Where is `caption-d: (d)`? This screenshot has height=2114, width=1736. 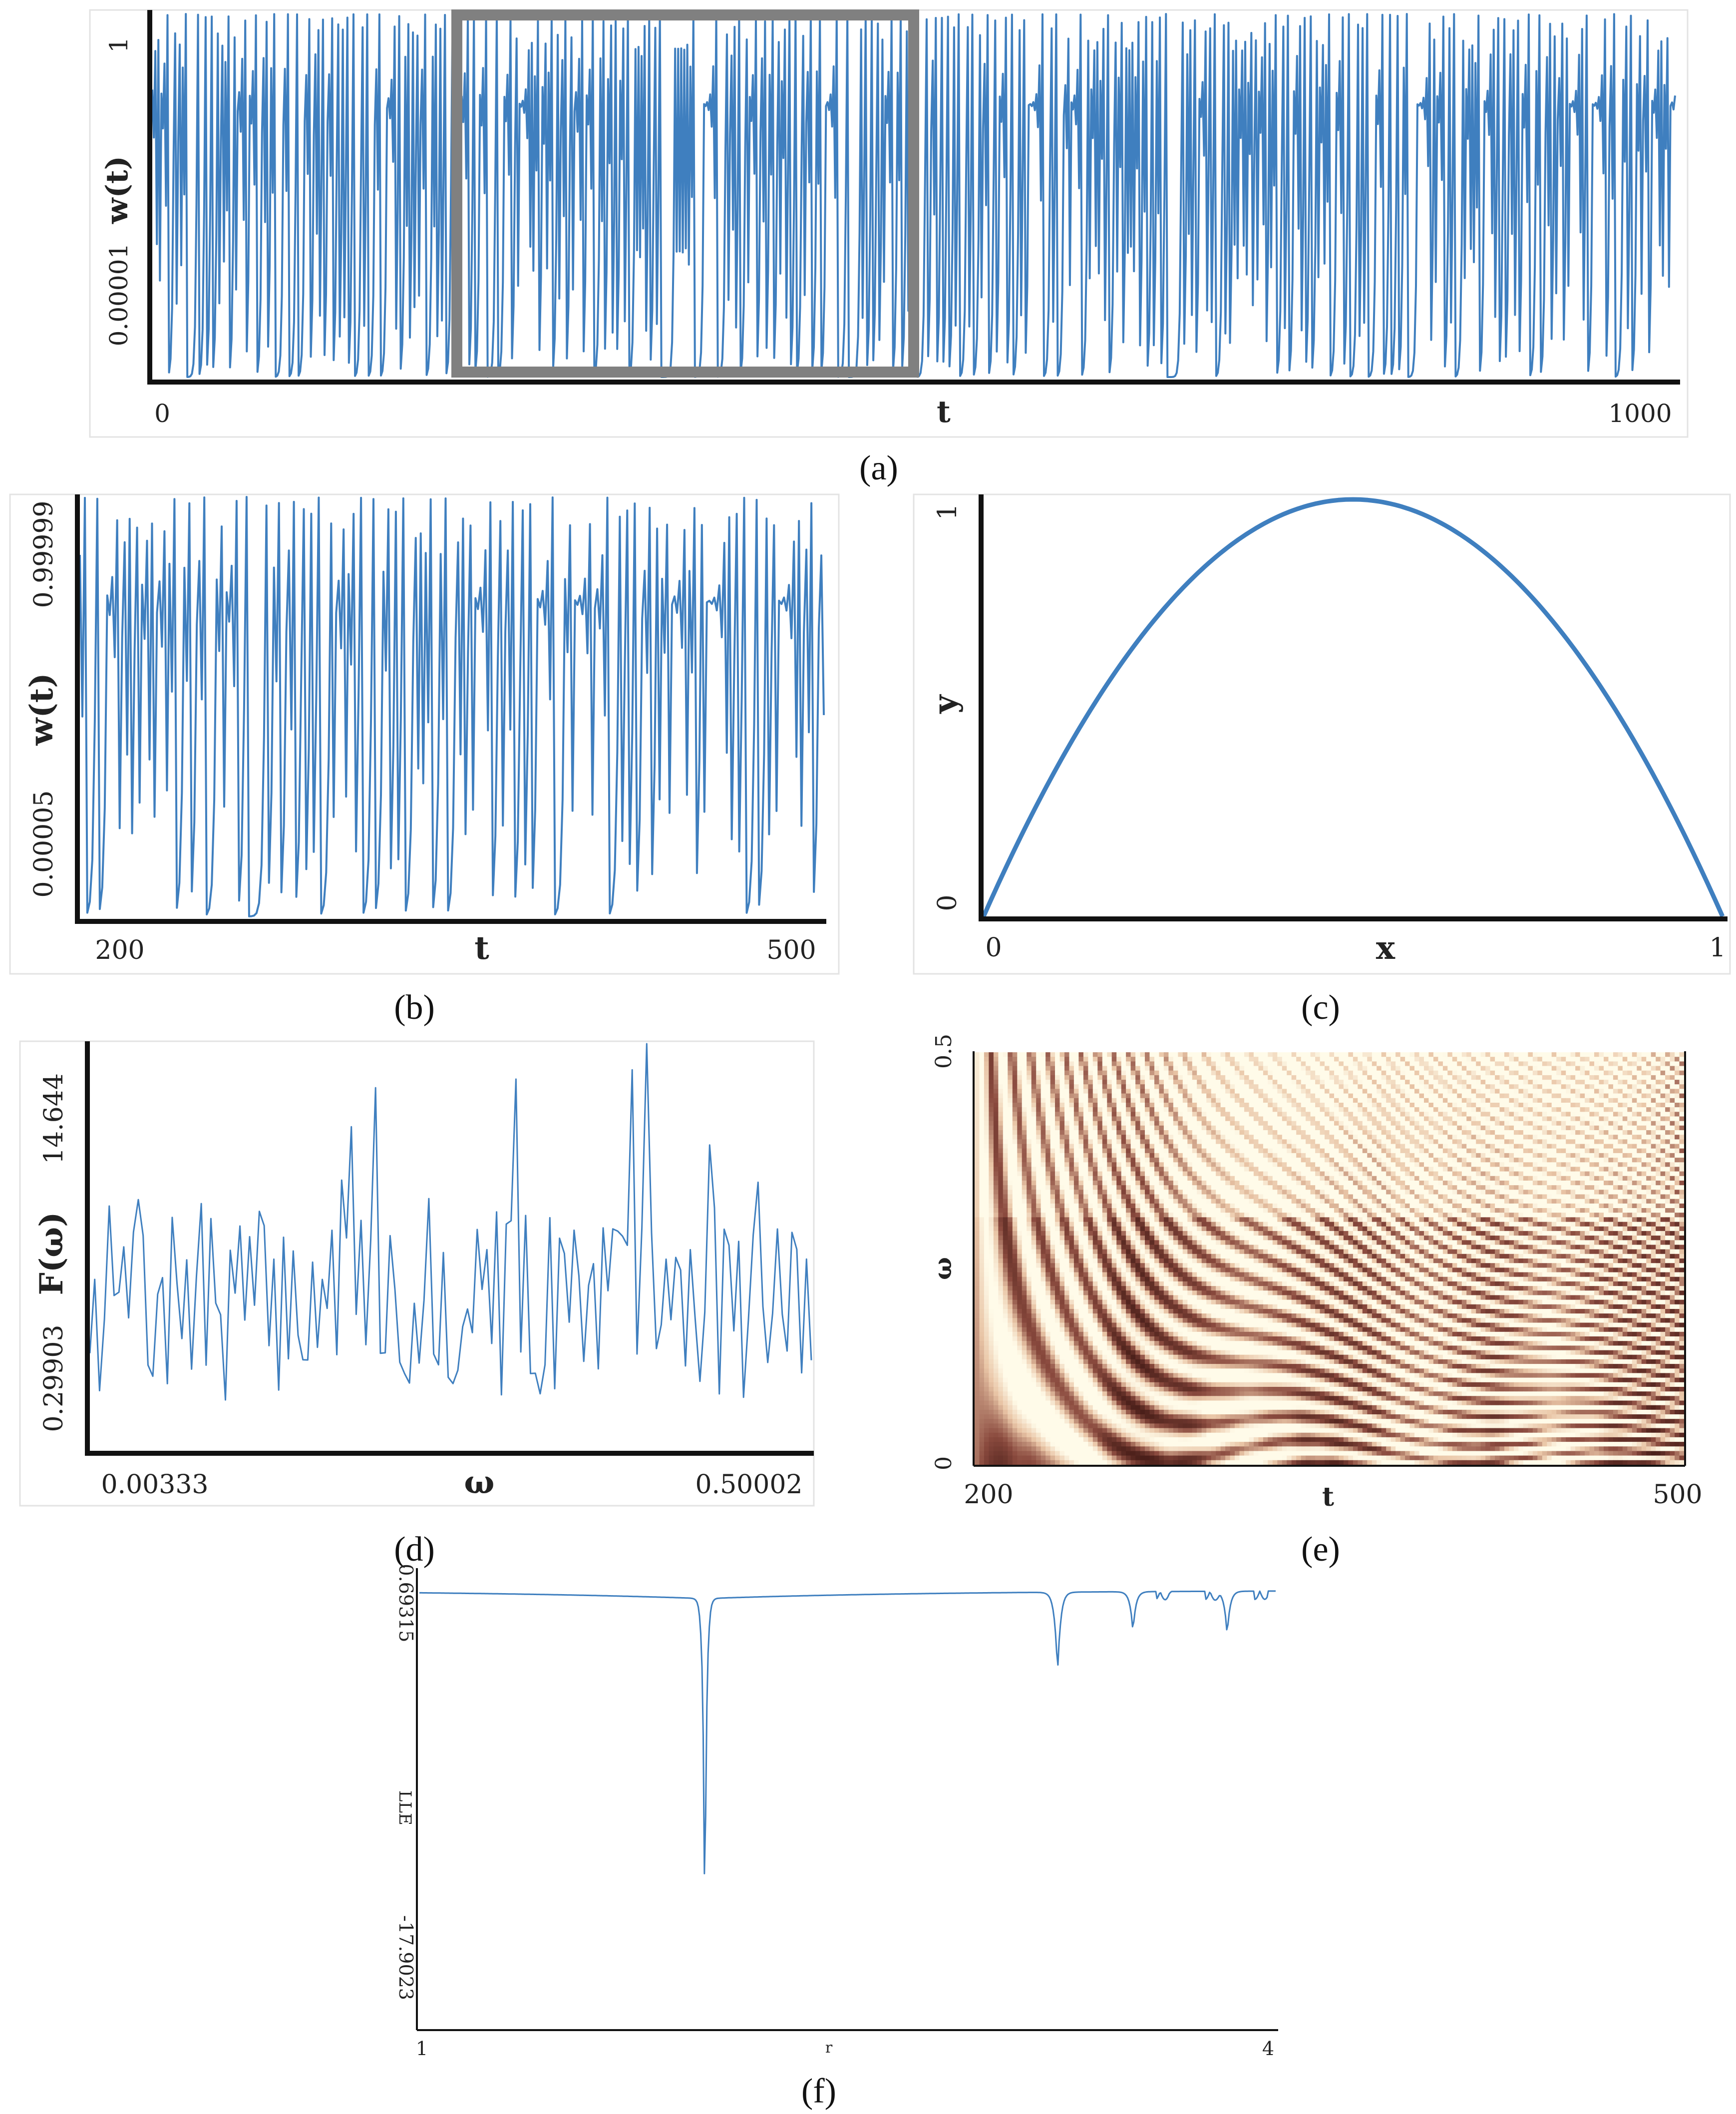
caption-d: (d) is located at coordinates (414, 1549).